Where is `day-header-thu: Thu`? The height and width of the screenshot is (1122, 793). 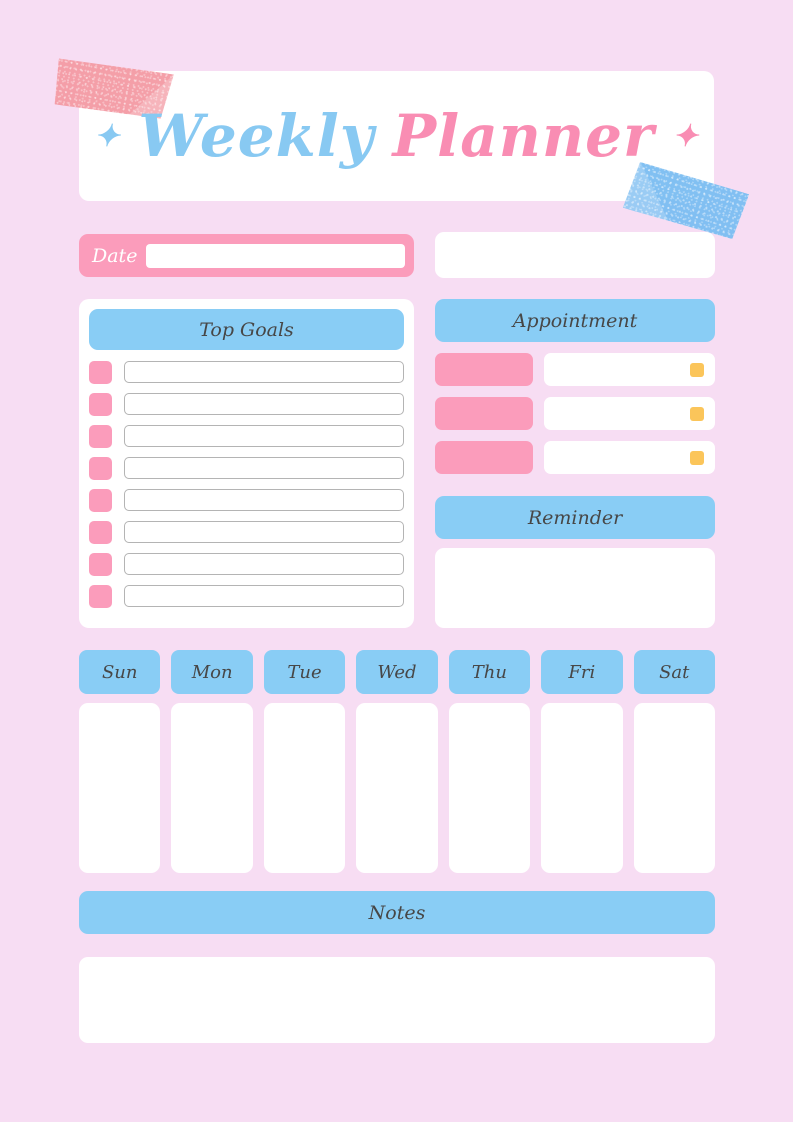 day-header-thu: Thu is located at coordinates (489, 672).